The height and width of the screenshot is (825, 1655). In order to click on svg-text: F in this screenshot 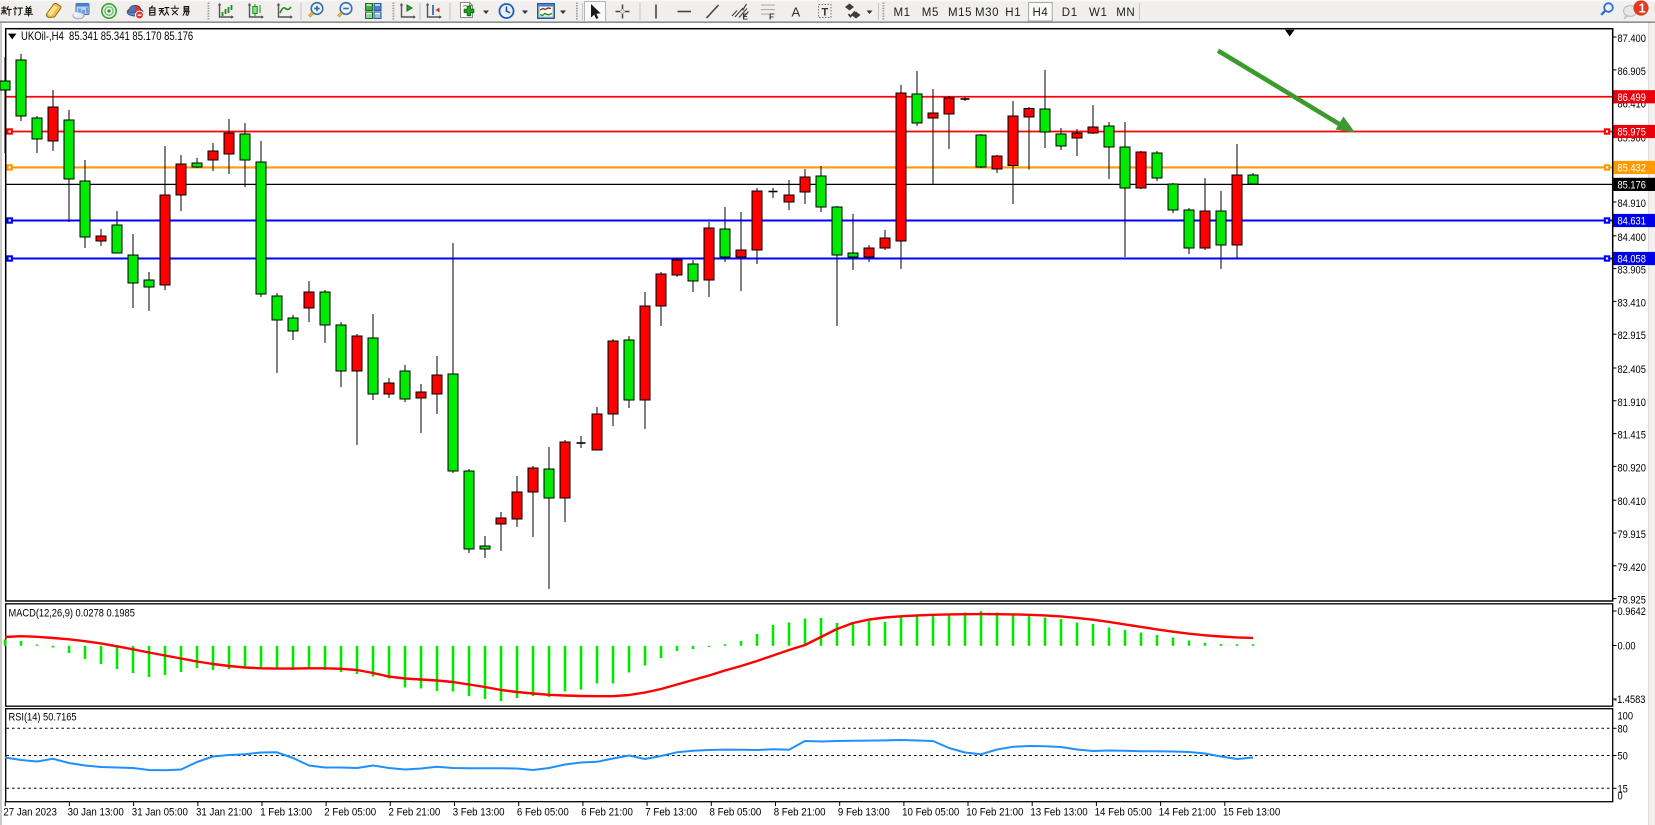, I will do `click(771, 17)`.